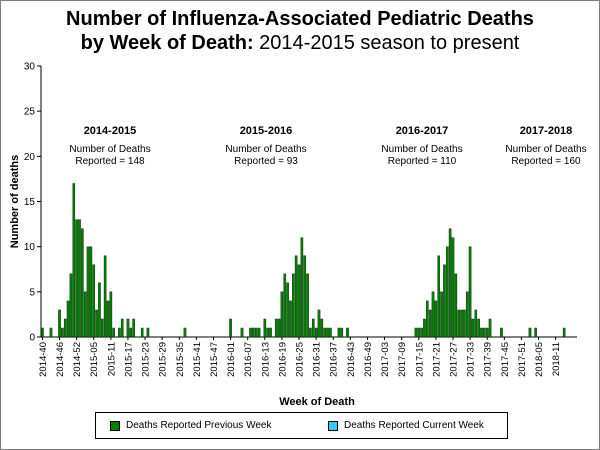 This screenshot has width=600, height=450. Describe the element at coordinates (197, 359) in the screenshot. I see `x-tick-label: 2015-41` at that location.